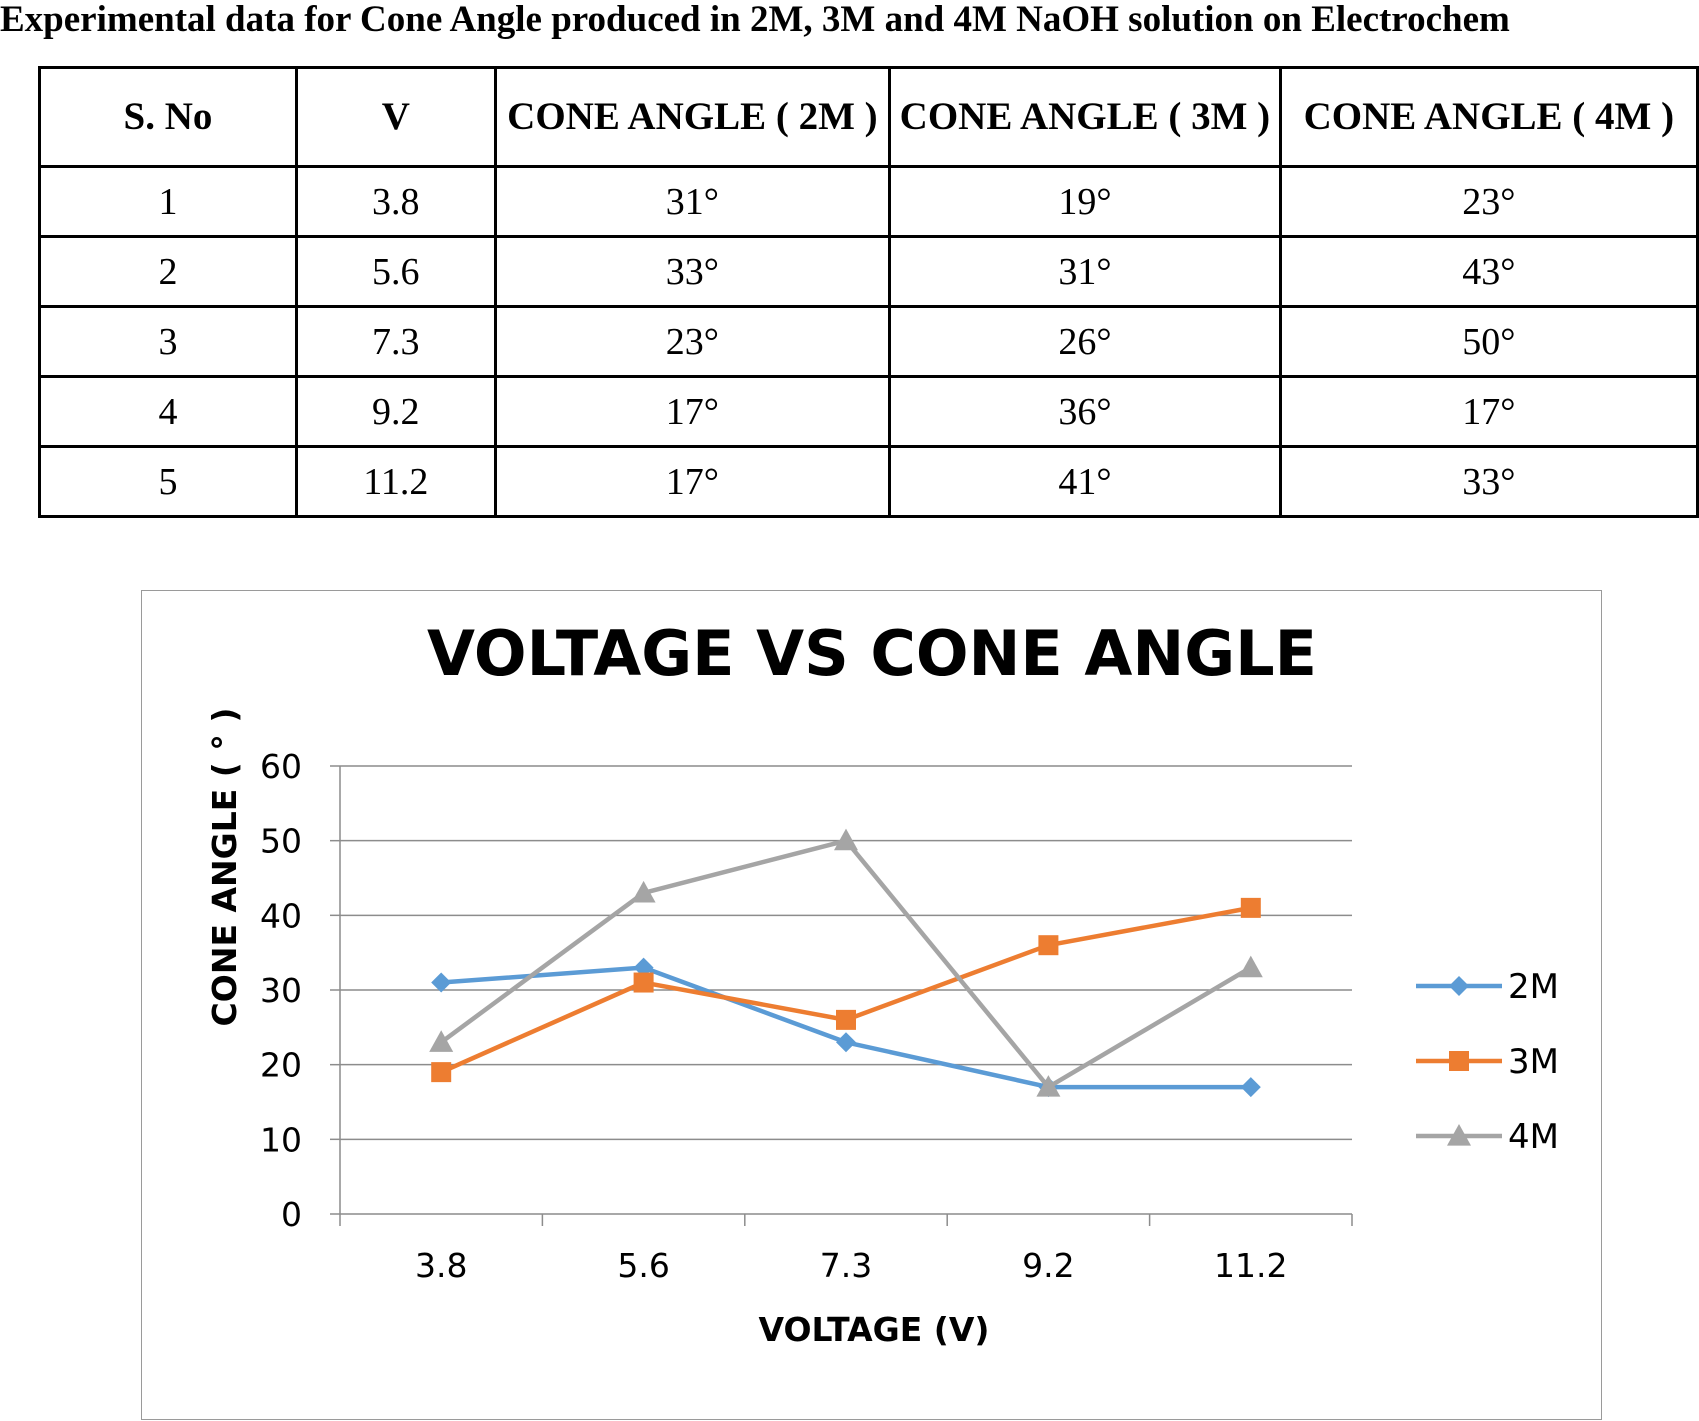  Describe the element at coordinates (291, 1214) in the screenshot. I see `y-tick-label: 0` at that location.